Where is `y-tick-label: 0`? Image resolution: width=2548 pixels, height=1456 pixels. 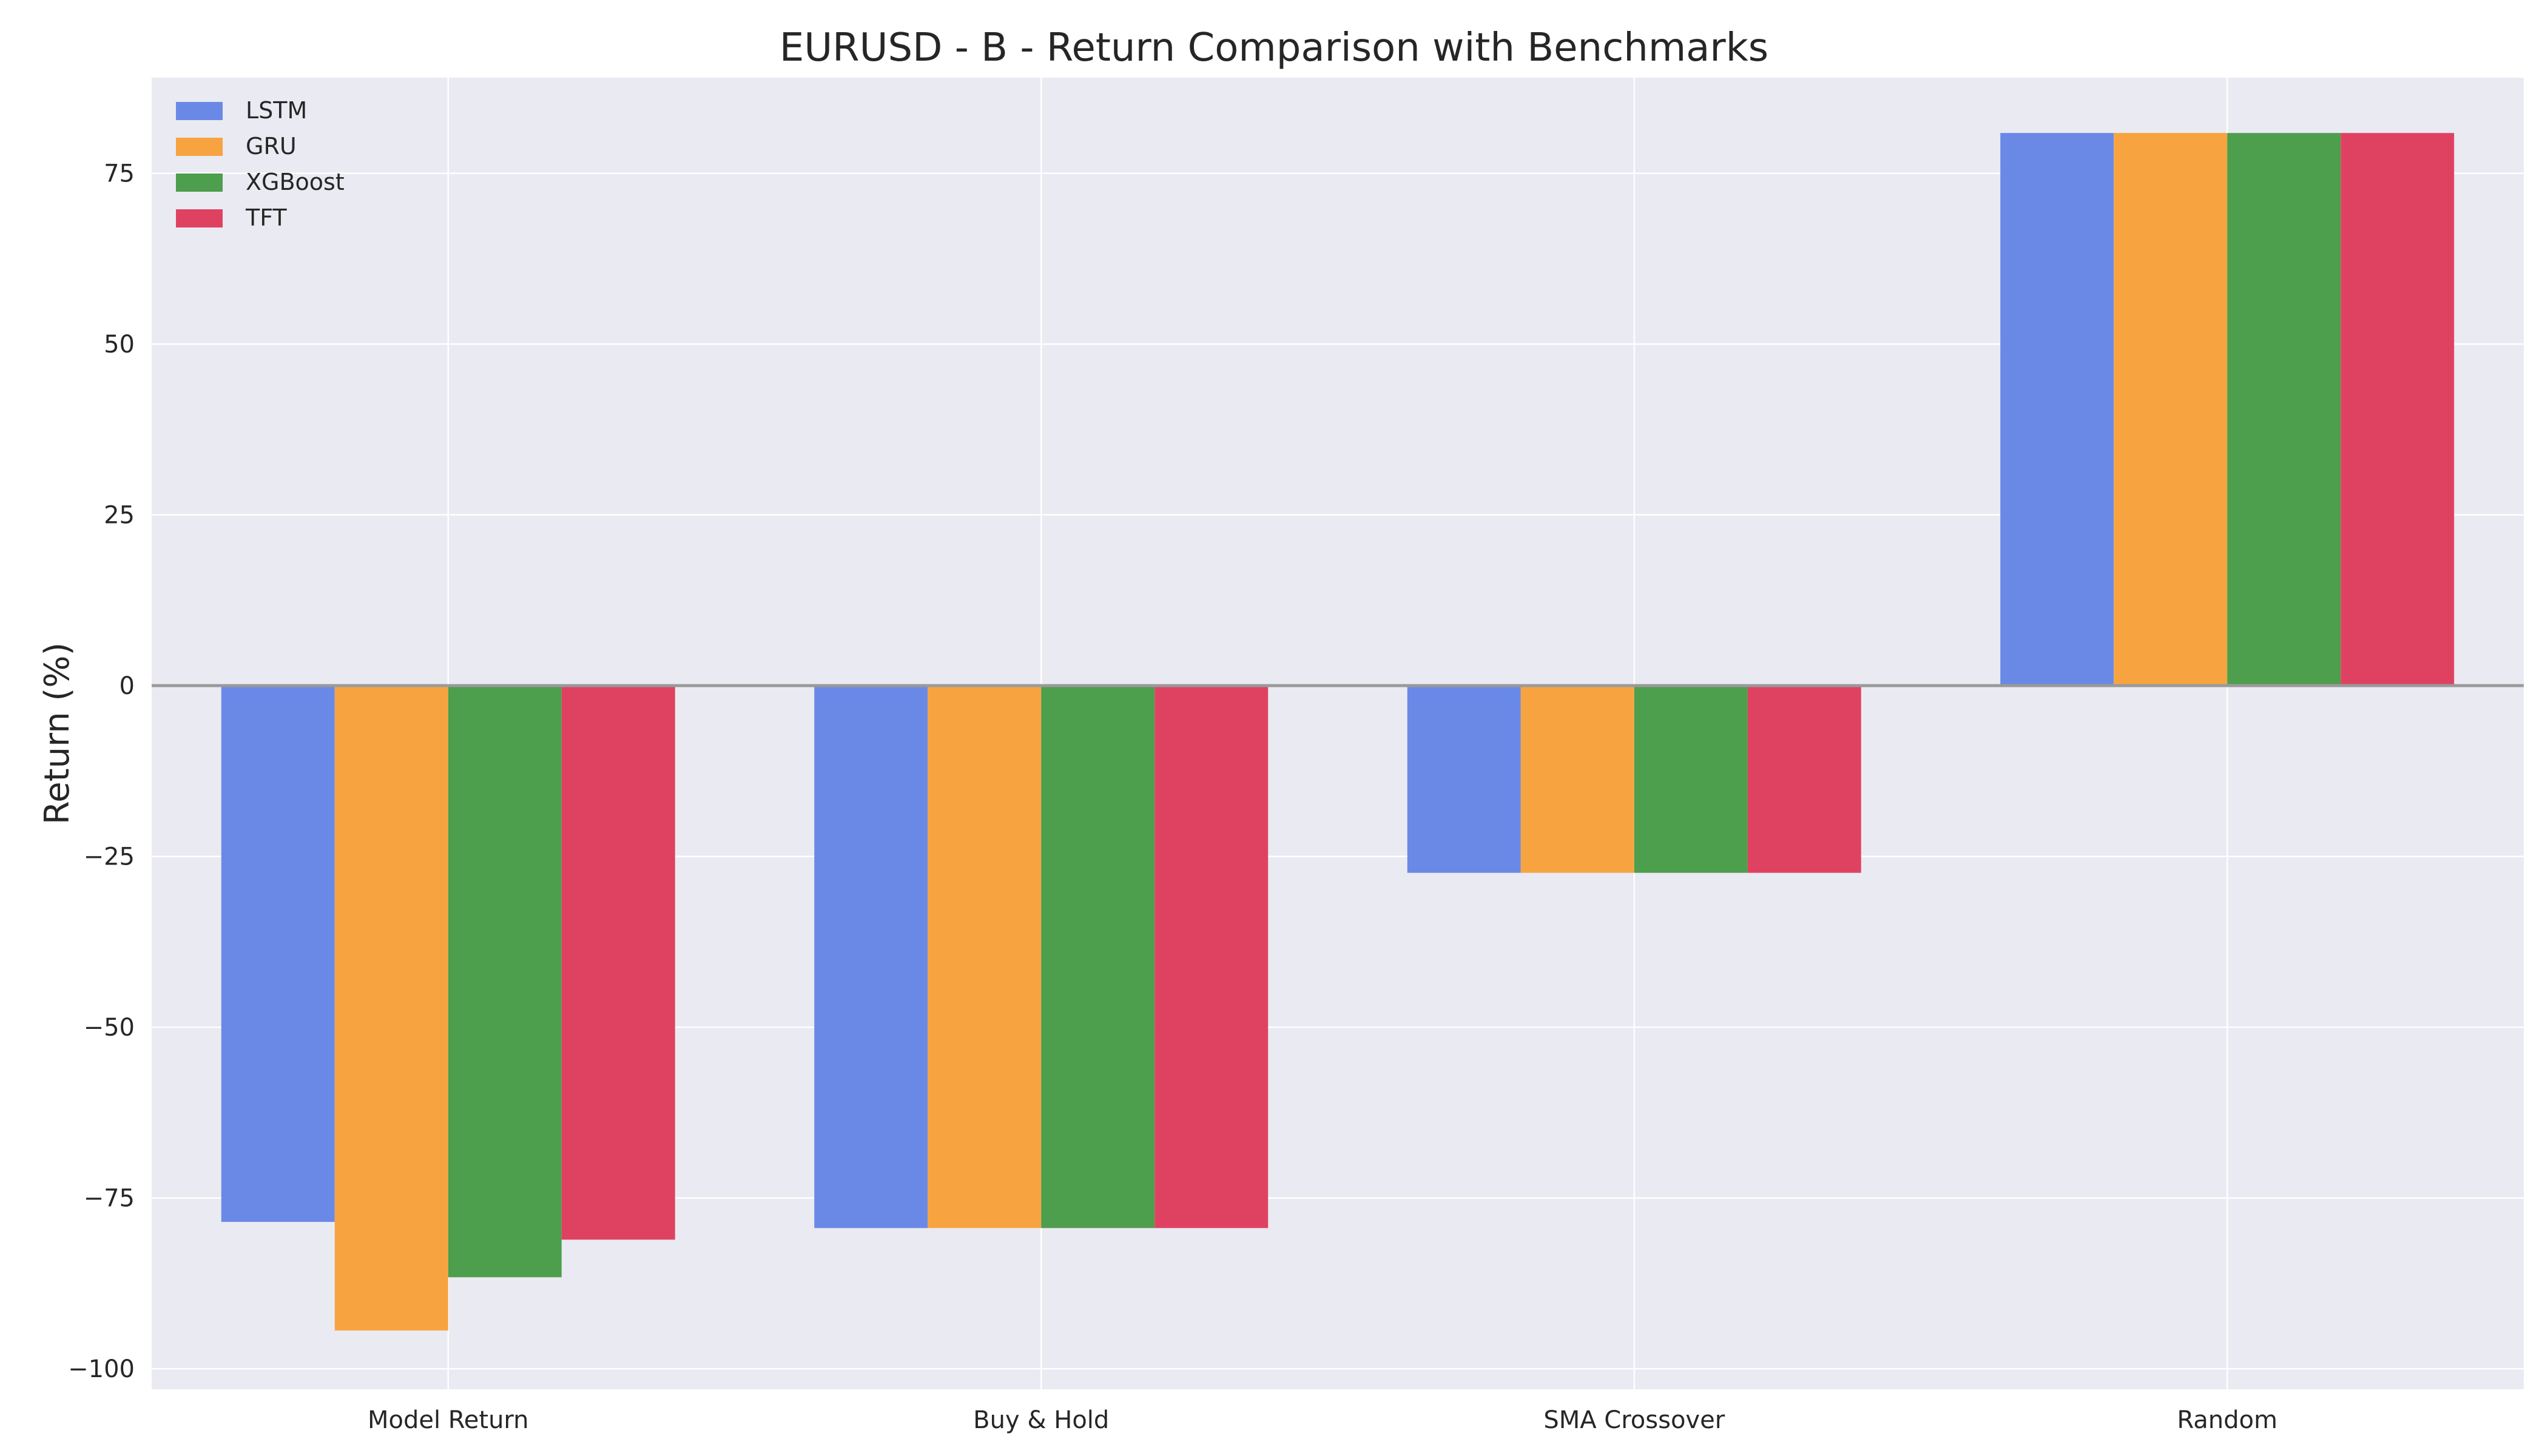 y-tick-label: 0 is located at coordinates (127, 686).